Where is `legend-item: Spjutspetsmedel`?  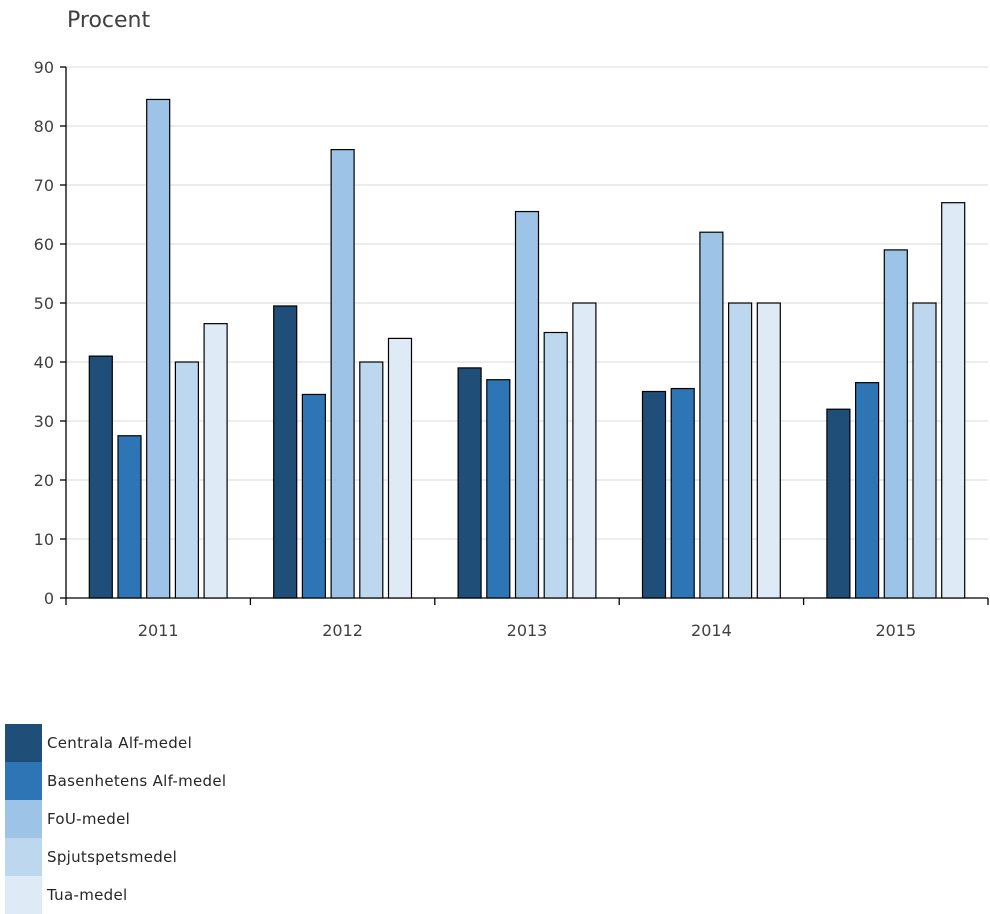
legend-item: Spjutspetsmedel is located at coordinates (115, 857).